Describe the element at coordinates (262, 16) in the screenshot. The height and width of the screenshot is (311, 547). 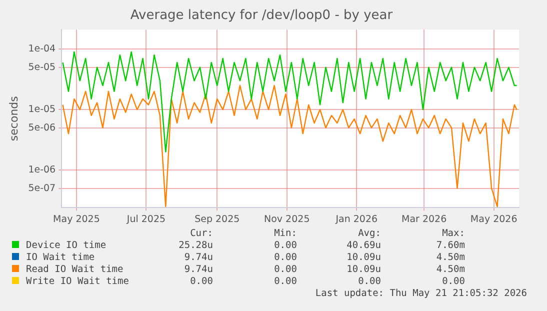
I see `chart-title: Average latency for /dev/loop0 - by year` at that location.